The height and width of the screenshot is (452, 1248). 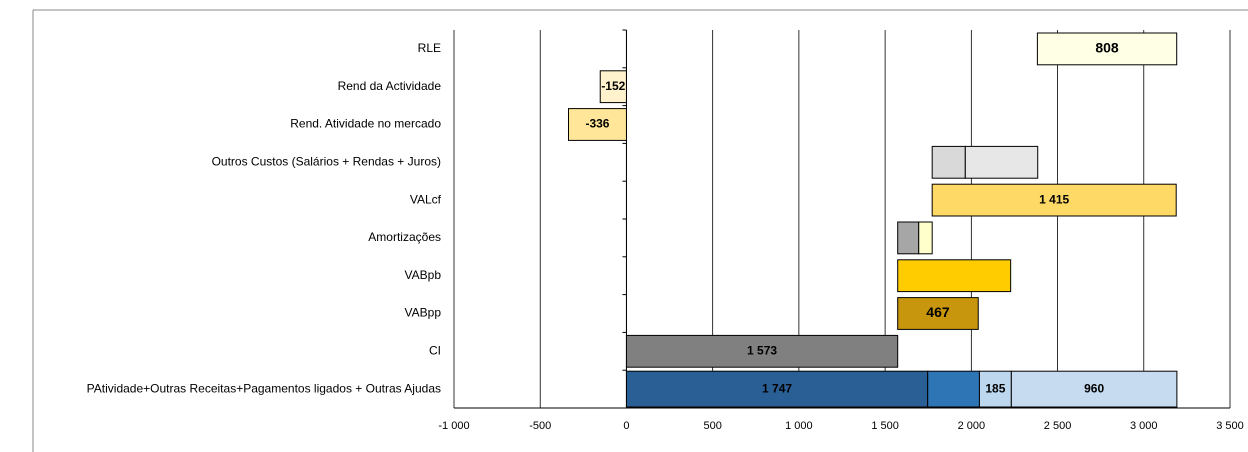 I want to click on value-label: 1 573, so click(x=762, y=350).